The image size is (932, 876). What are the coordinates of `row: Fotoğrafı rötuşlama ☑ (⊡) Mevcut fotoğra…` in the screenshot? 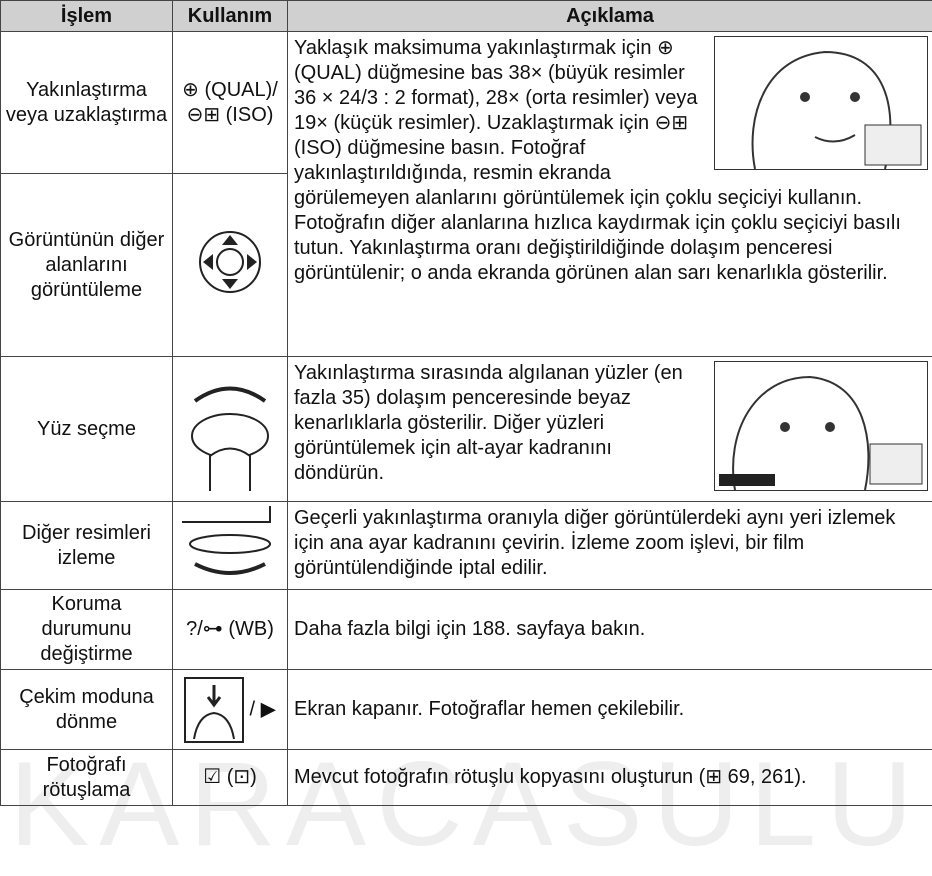 It's located at (466, 777).